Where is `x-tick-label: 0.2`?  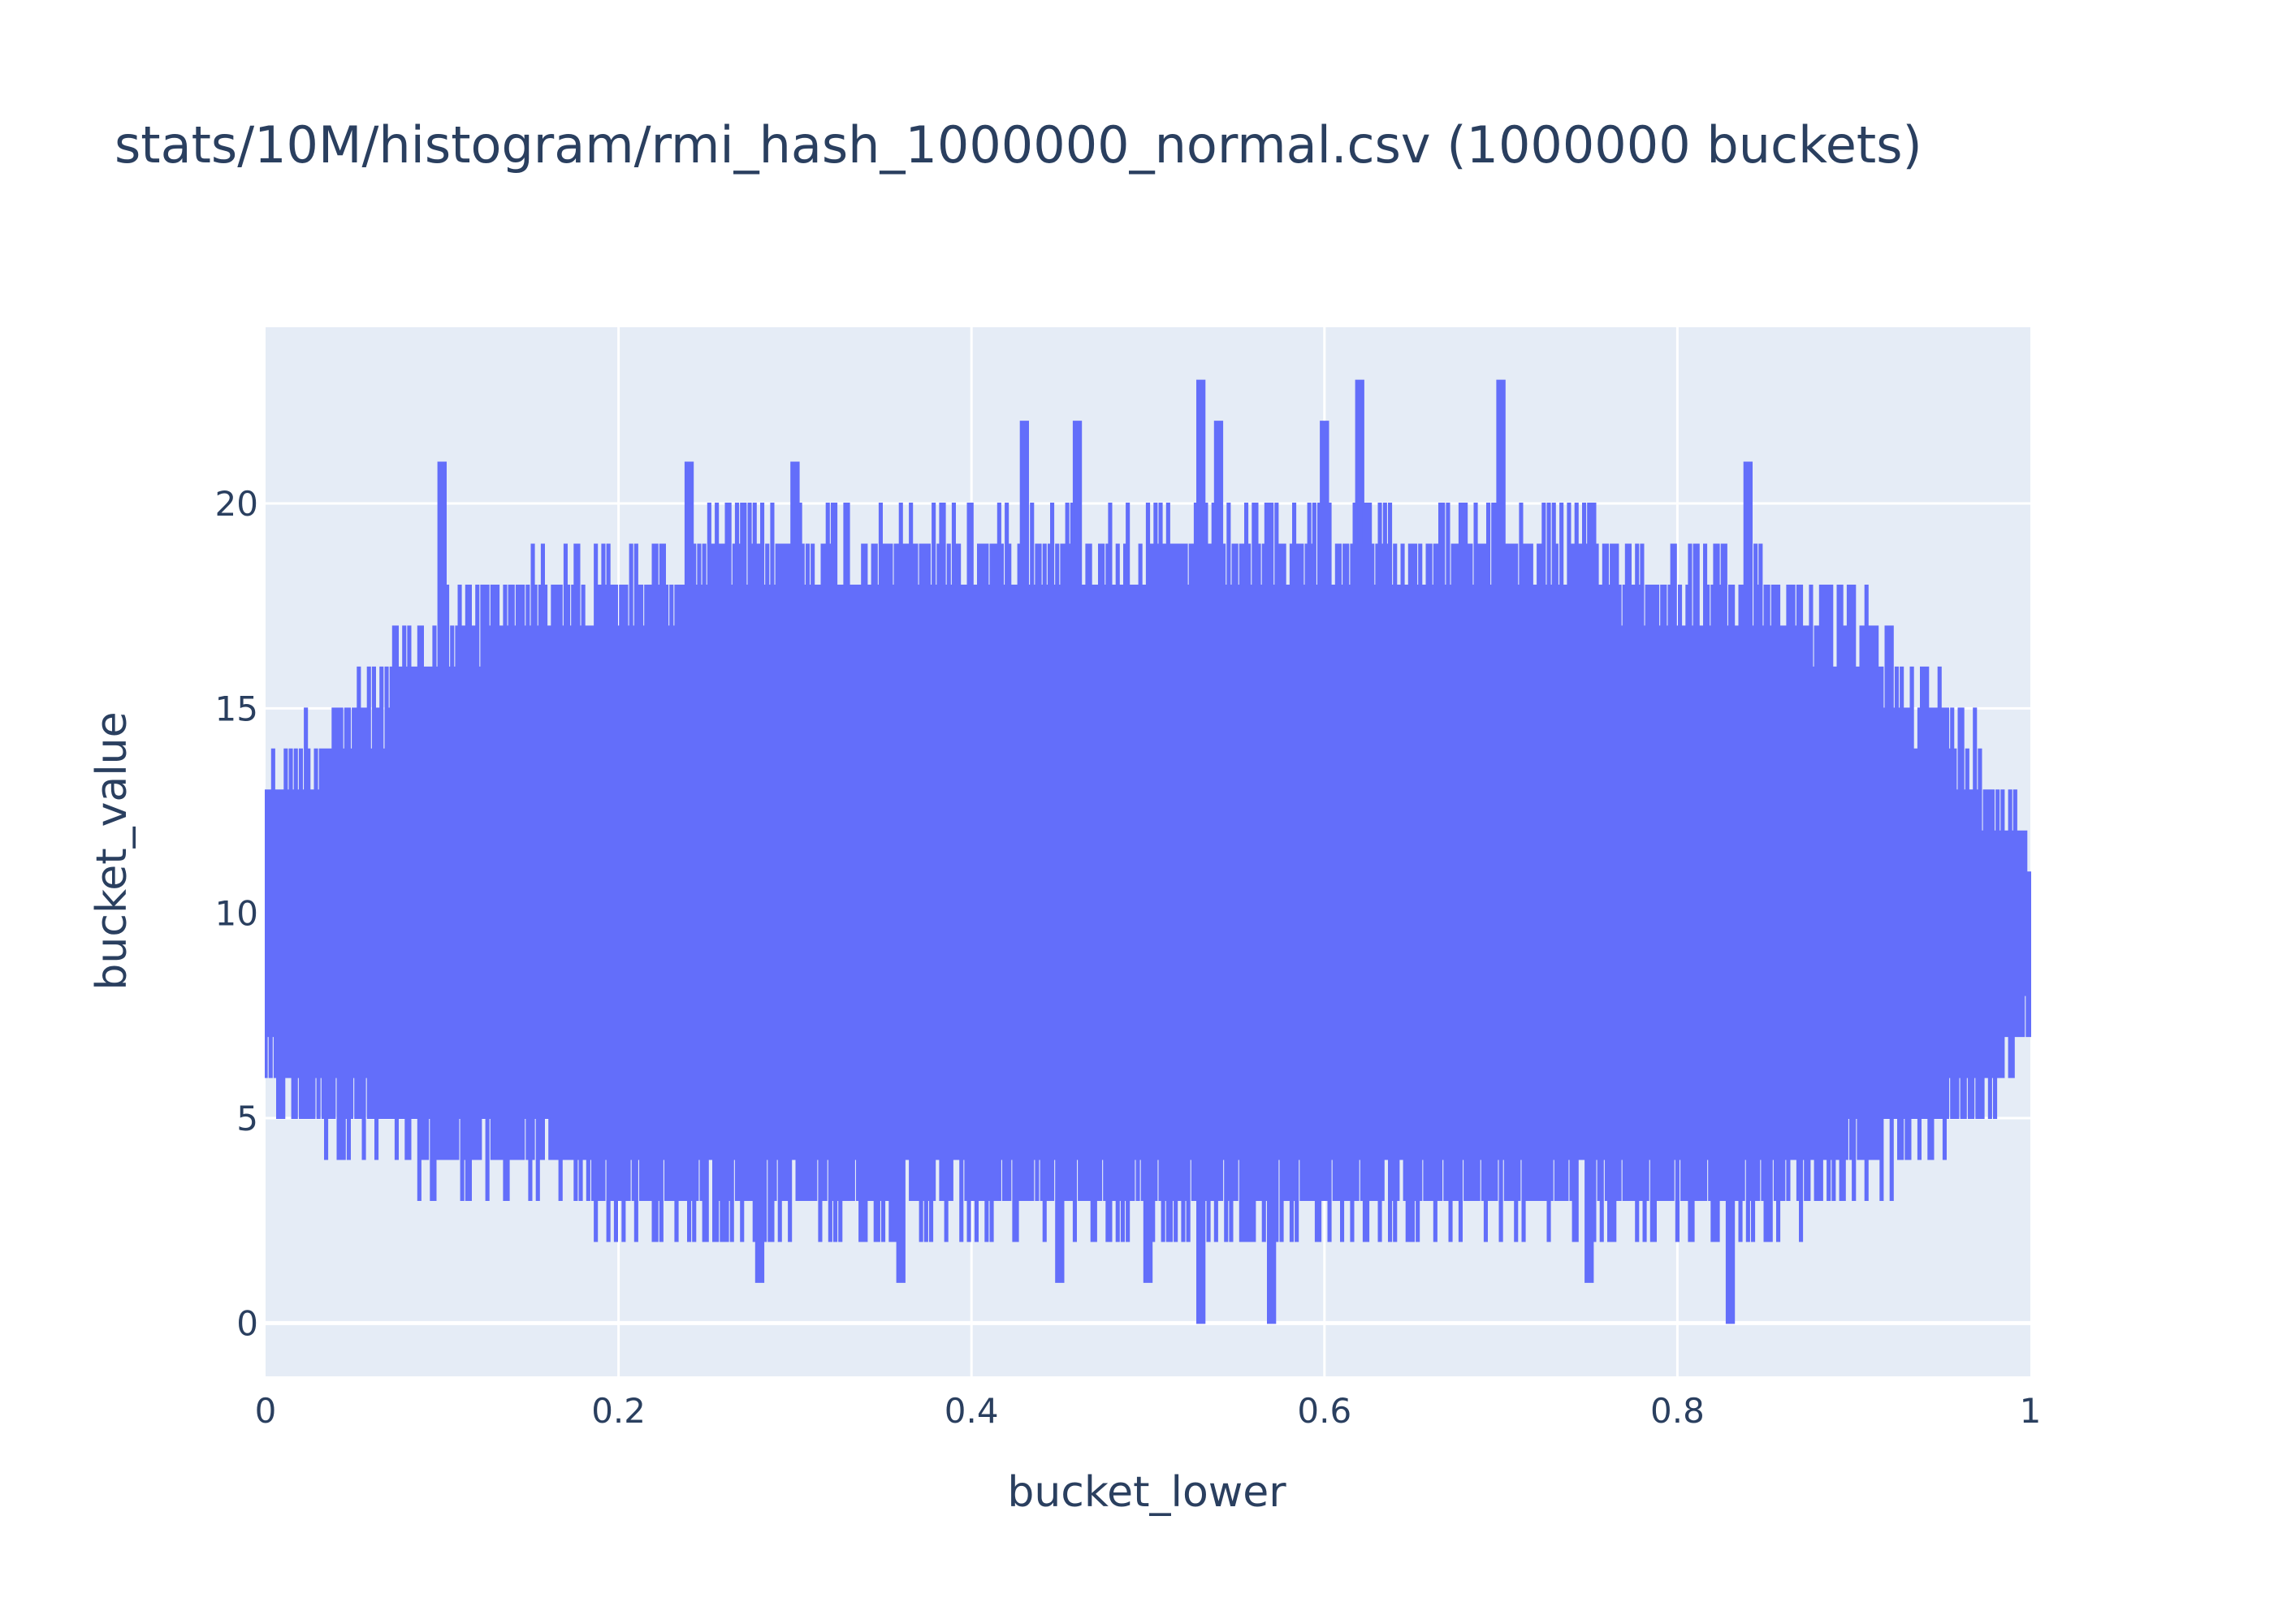
x-tick-label: 0.2 is located at coordinates (618, 1411).